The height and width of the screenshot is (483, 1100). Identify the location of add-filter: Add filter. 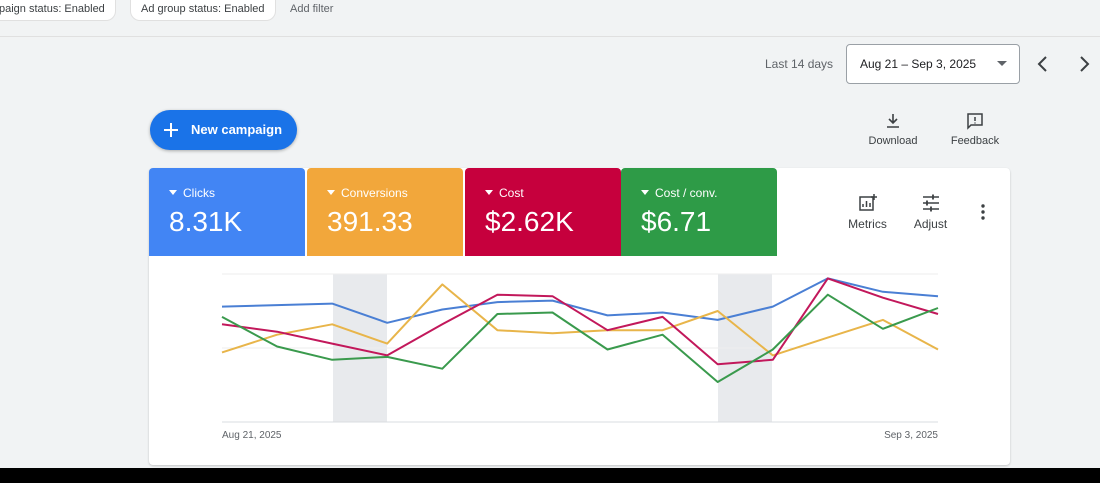
(312, 9).